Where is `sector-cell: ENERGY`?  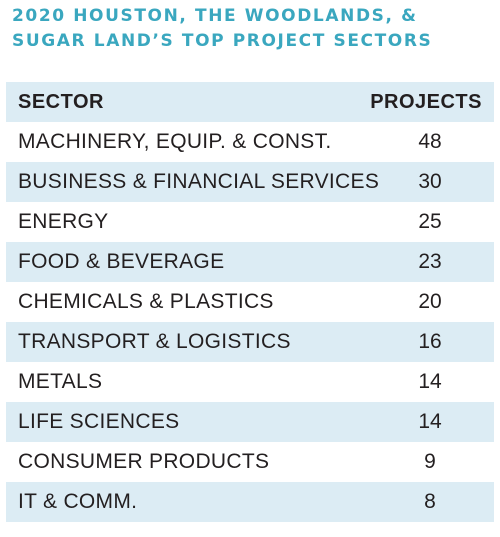
sector-cell: ENERGY is located at coordinates (63, 221).